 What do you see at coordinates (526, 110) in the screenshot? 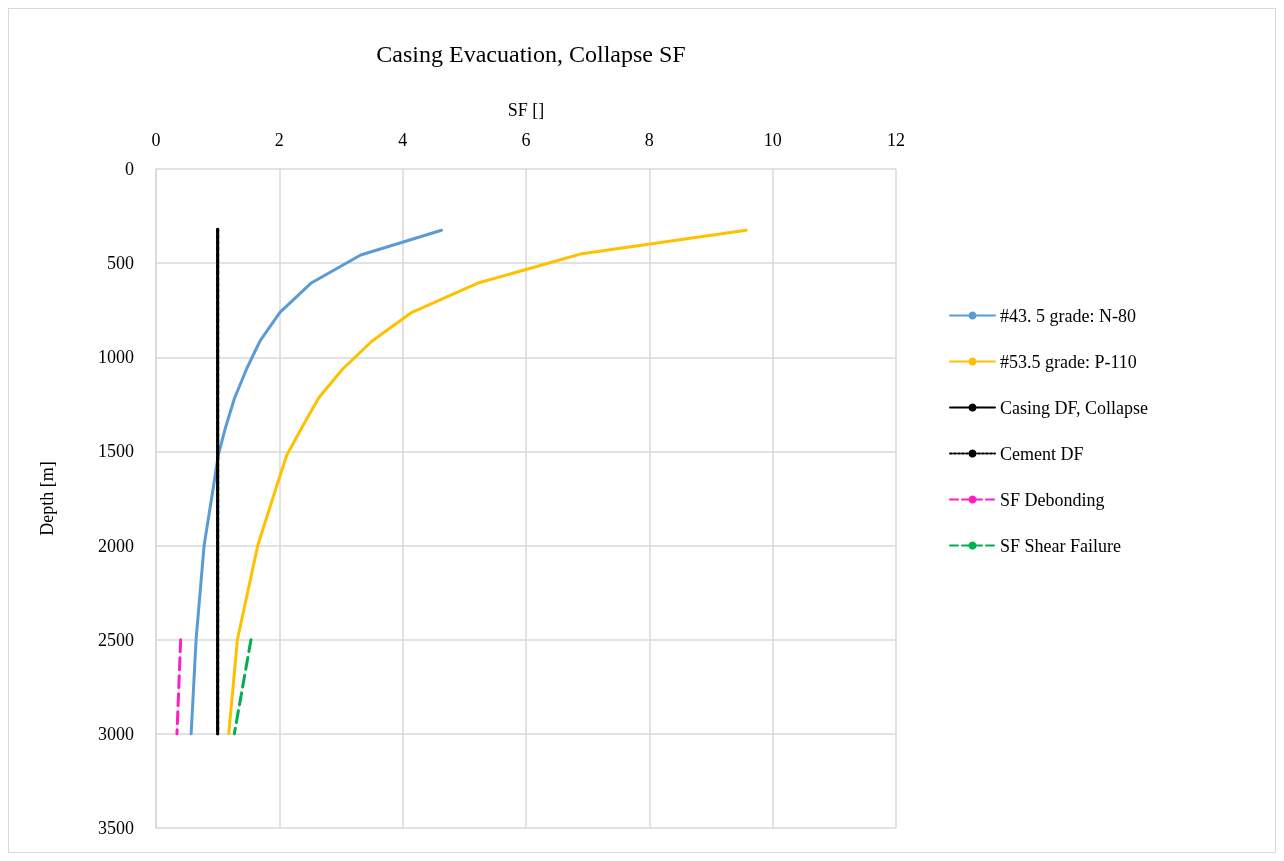
I see `x-axis-title: SF []` at bounding box center [526, 110].